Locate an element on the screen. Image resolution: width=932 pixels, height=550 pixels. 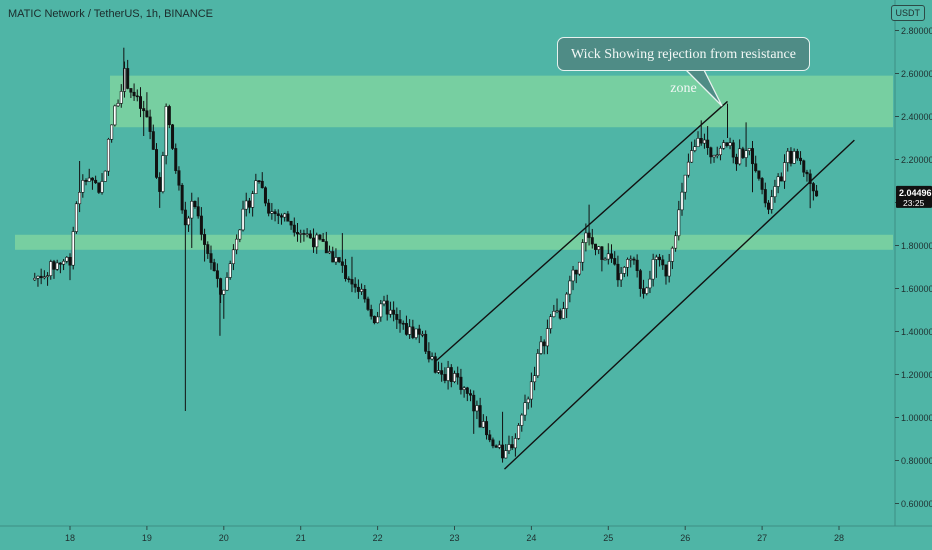
y-tick-label: 1.20000 is located at coordinates (916, 375).